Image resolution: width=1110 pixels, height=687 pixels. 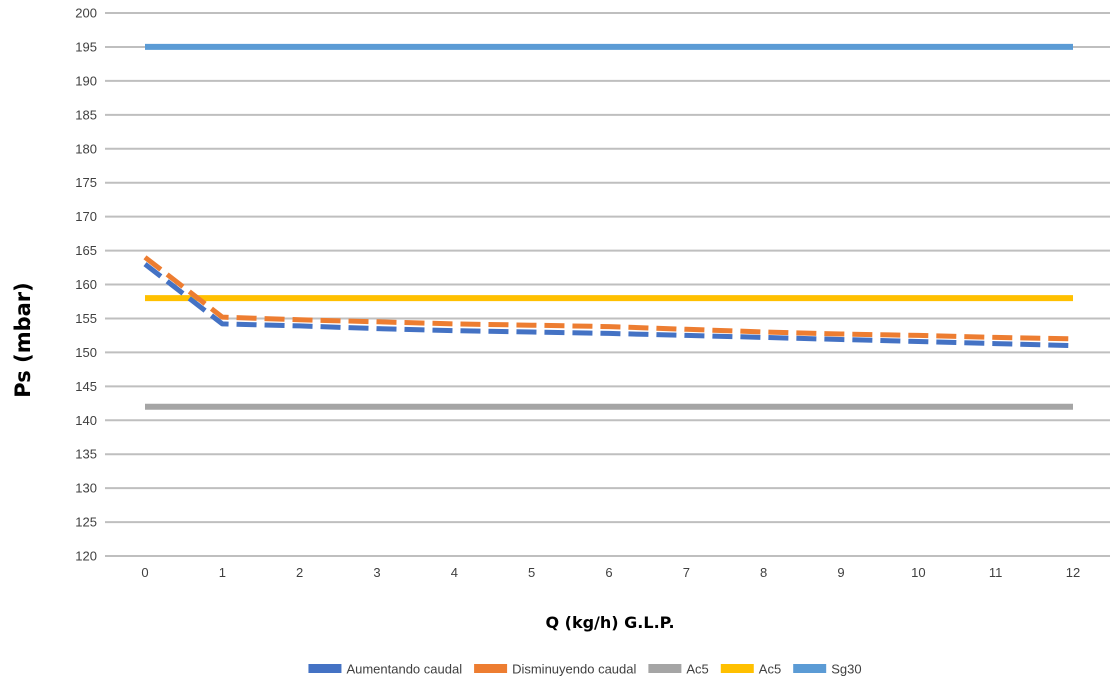 What do you see at coordinates (86, 46) in the screenshot?
I see `y-tick-label: 195` at bounding box center [86, 46].